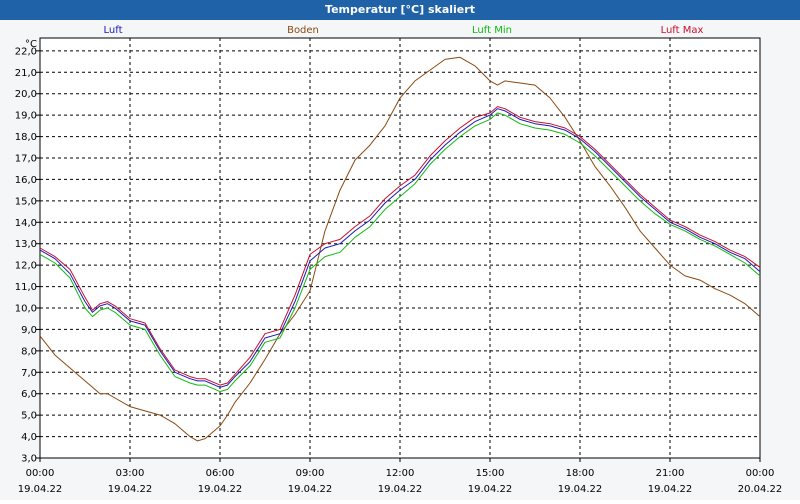 The height and width of the screenshot is (504, 800). What do you see at coordinates (760, 489) in the screenshot?
I see `x-tick-date-label: 20.04.22` at bounding box center [760, 489].